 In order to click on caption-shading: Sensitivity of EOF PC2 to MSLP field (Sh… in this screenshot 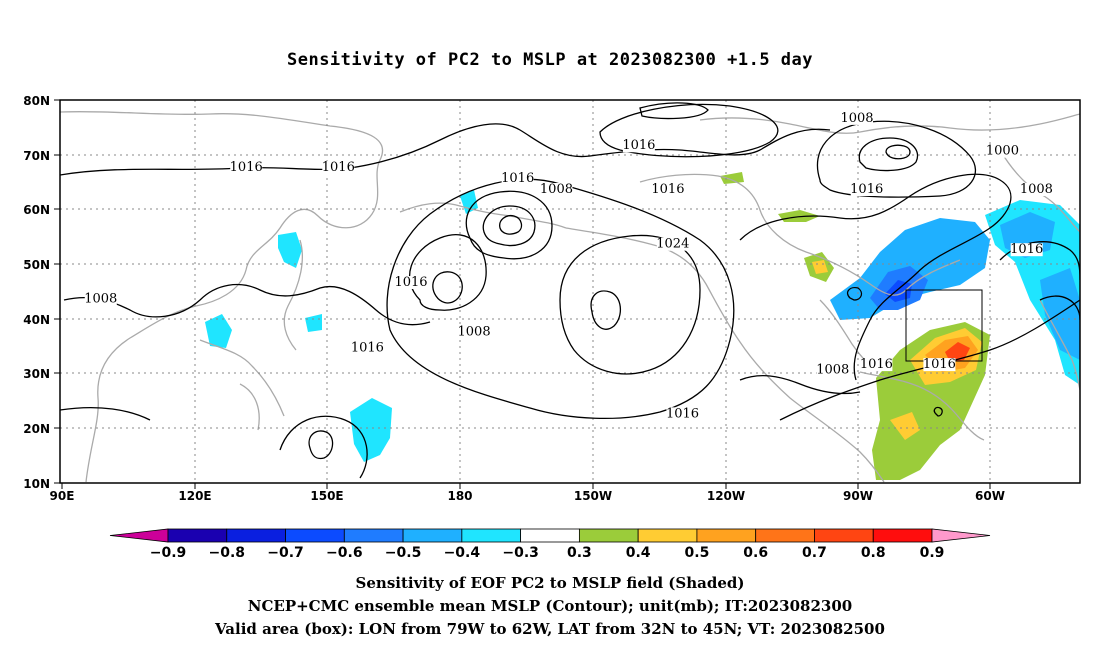, I will do `click(550, 583)`.